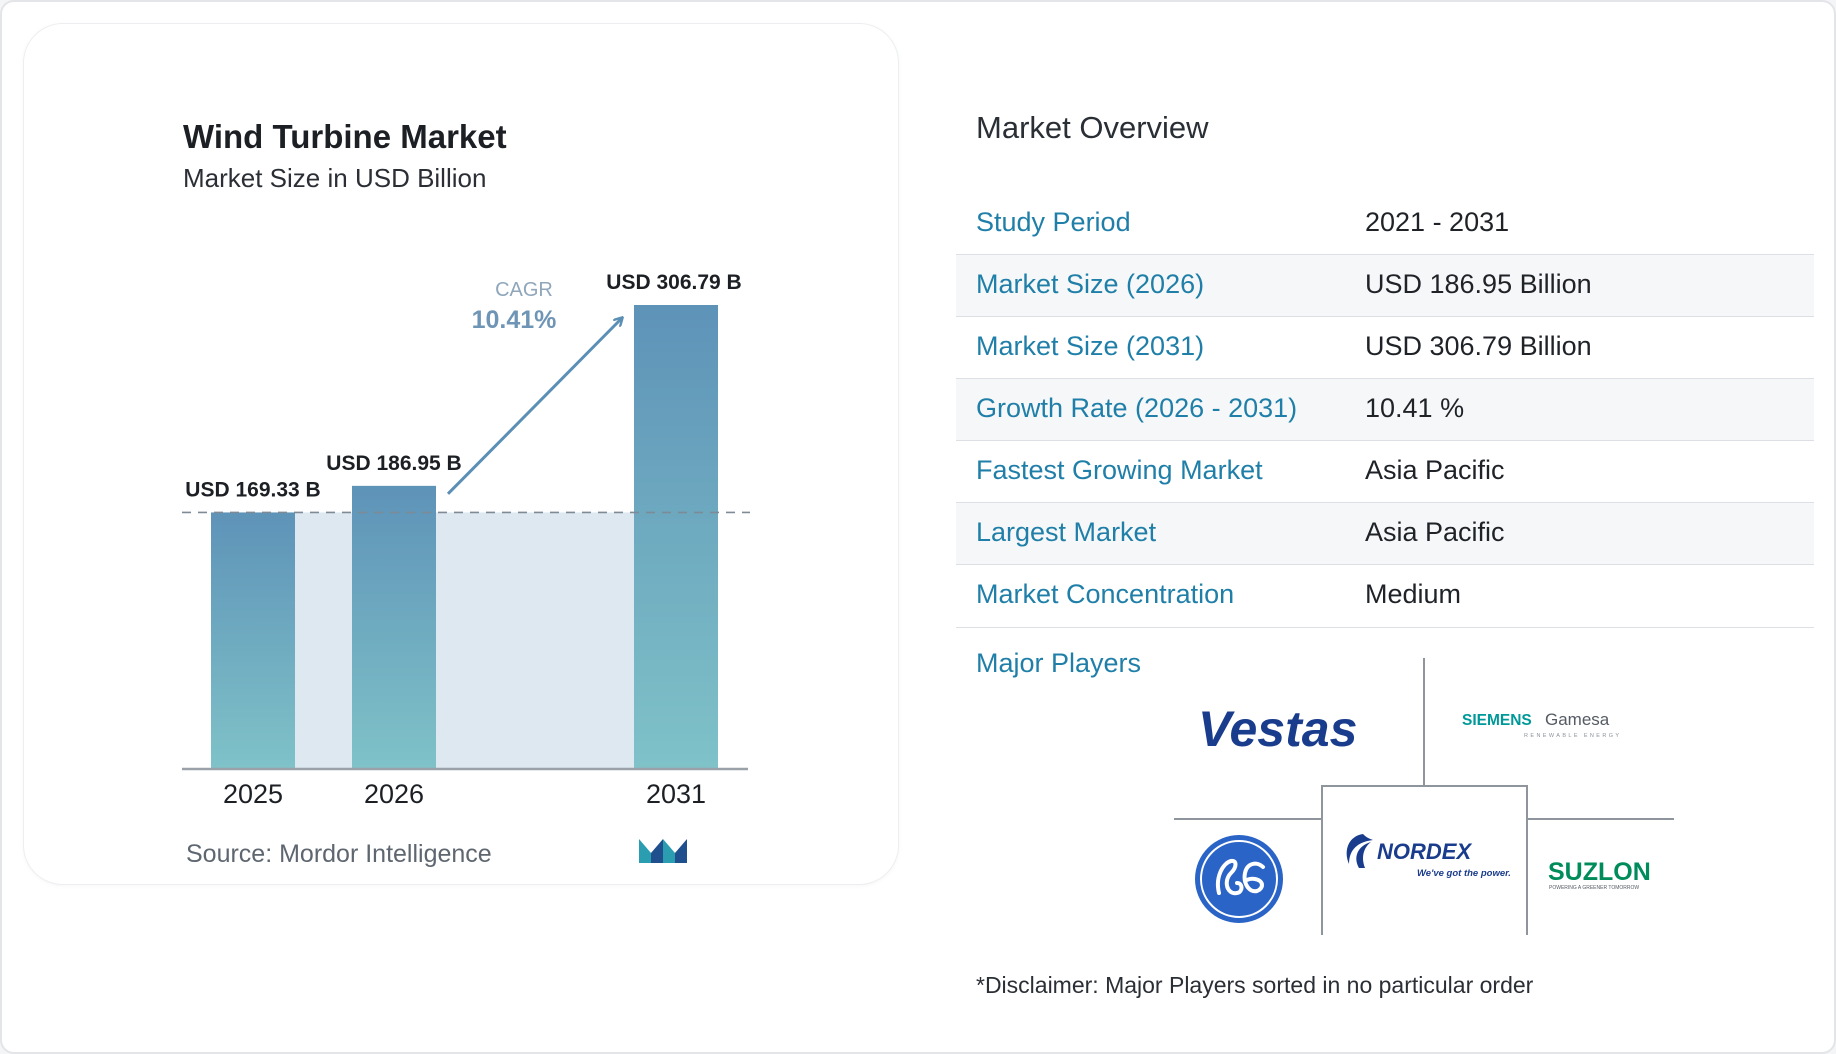  What do you see at coordinates (1090, 346) in the screenshot?
I see `overview-key: Market Size (2031)` at bounding box center [1090, 346].